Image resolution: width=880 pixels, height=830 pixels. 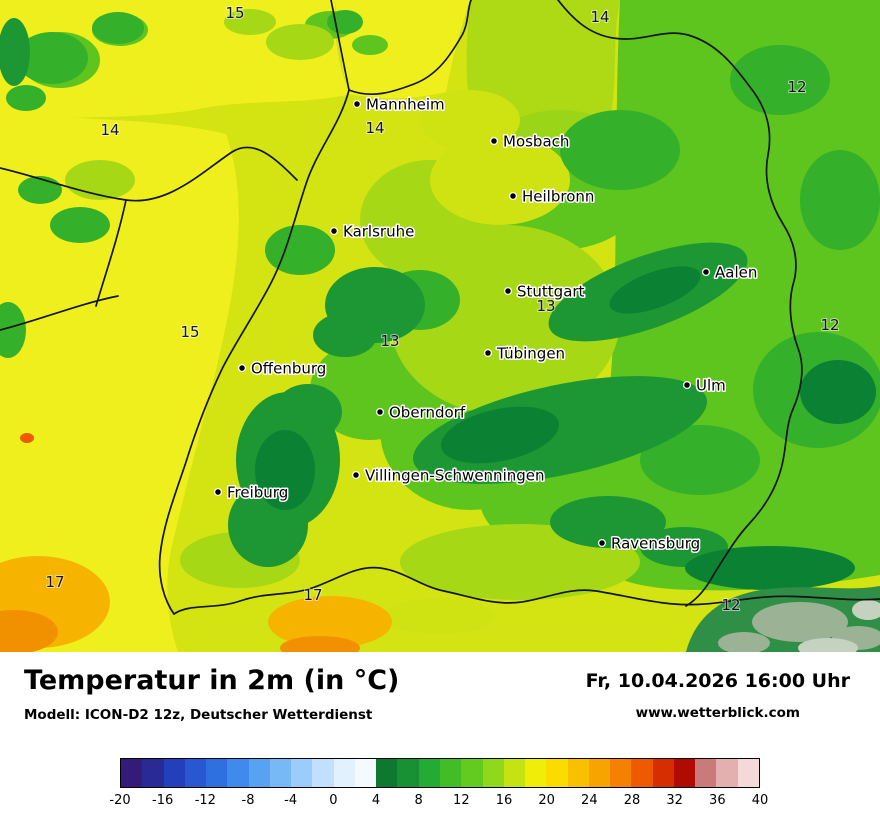 What do you see at coordinates (120, 800) in the screenshot?
I see `legend-tick-label: -20` at bounding box center [120, 800].